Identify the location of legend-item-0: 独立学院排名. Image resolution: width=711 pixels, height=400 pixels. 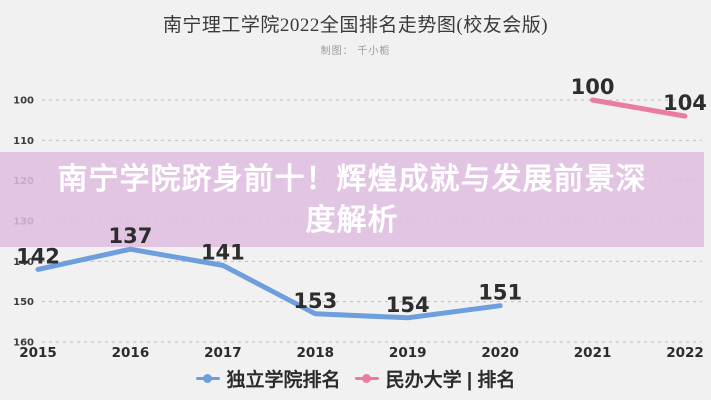
(268, 378).